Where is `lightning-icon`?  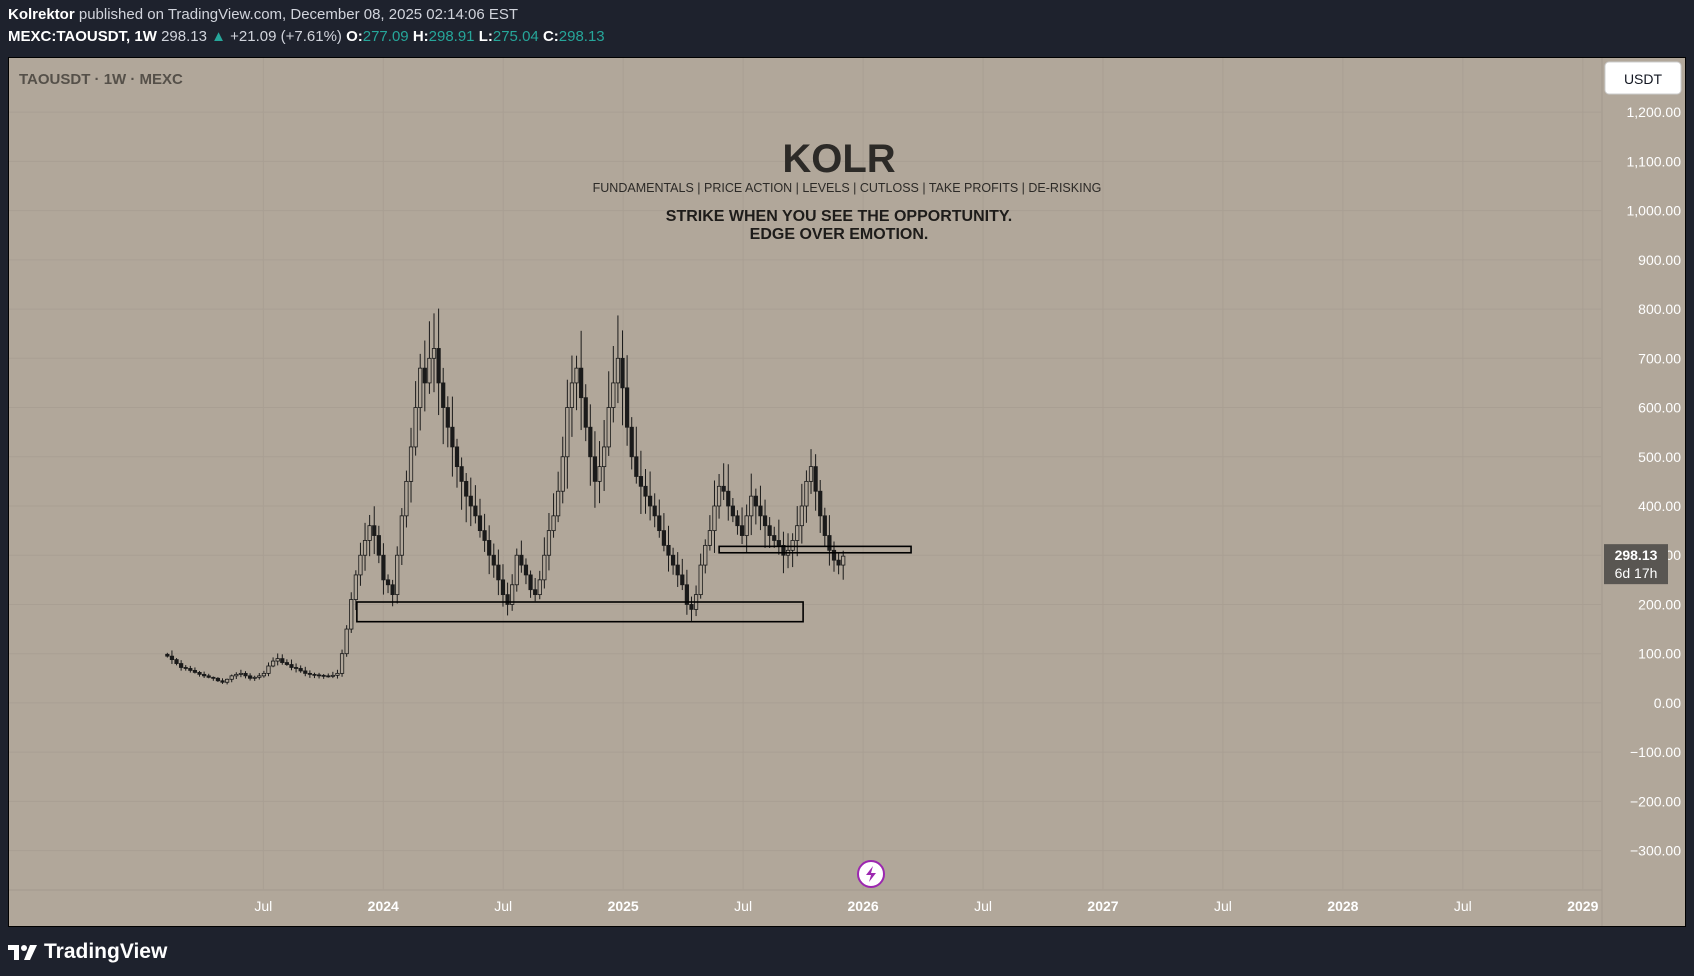 lightning-icon is located at coordinates (871, 874).